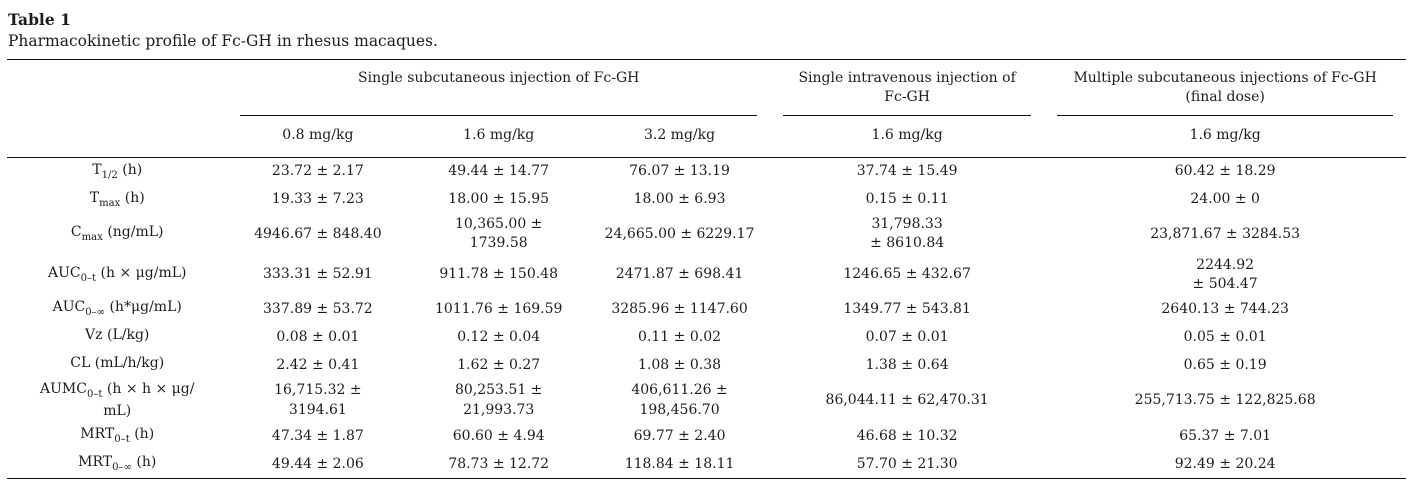 Image resolution: width=1413 pixels, height=496 pixels. Describe the element at coordinates (499, 138) in the screenshot. I see `dose-header-sc-1.6: 1.6 mg/kg` at that location.